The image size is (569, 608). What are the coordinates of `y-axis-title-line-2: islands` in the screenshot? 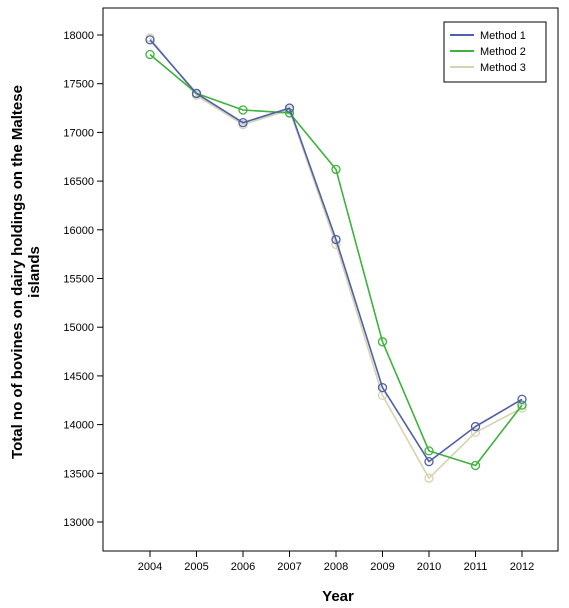 It's located at (34, 272).